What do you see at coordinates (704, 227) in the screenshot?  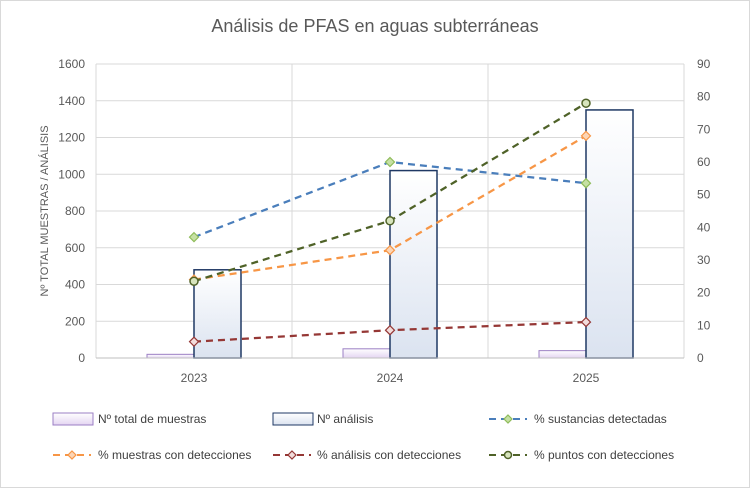 I see `y2-tick-label: 40` at bounding box center [704, 227].